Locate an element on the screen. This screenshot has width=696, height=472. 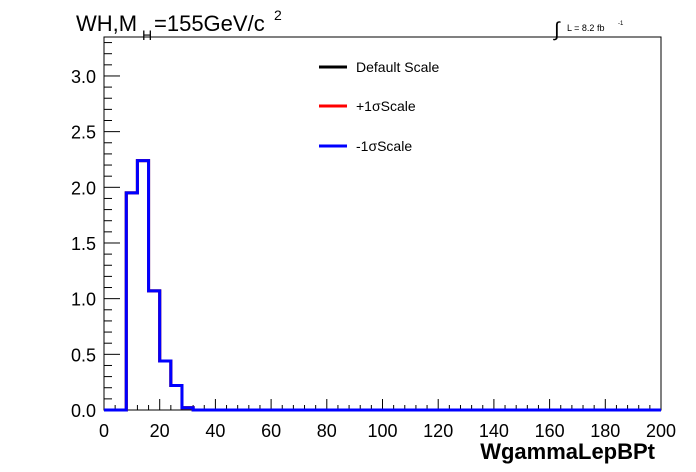
x-tick-label: 60 is located at coordinates (271, 431).